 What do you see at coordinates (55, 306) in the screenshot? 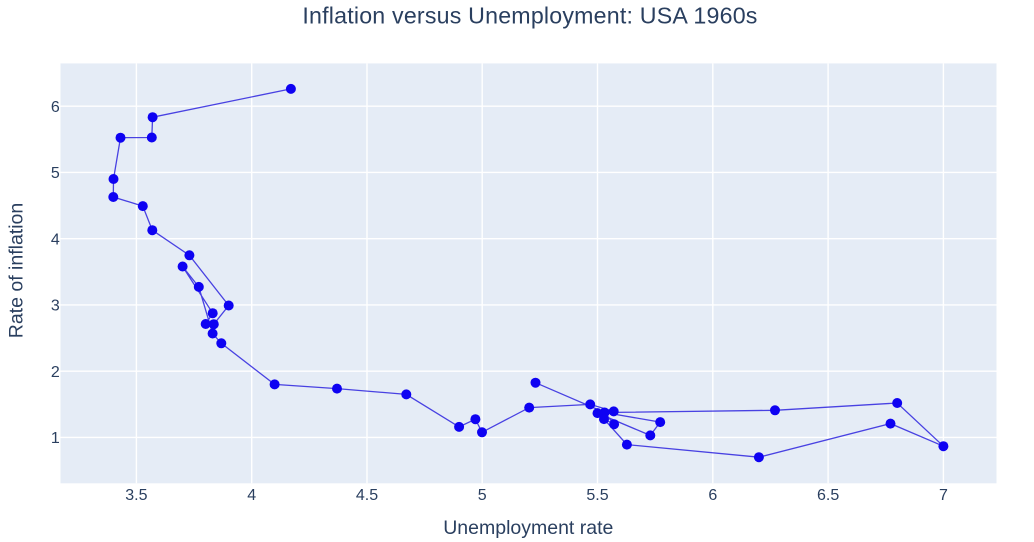
I see `svg-text: 3` at bounding box center [55, 306].